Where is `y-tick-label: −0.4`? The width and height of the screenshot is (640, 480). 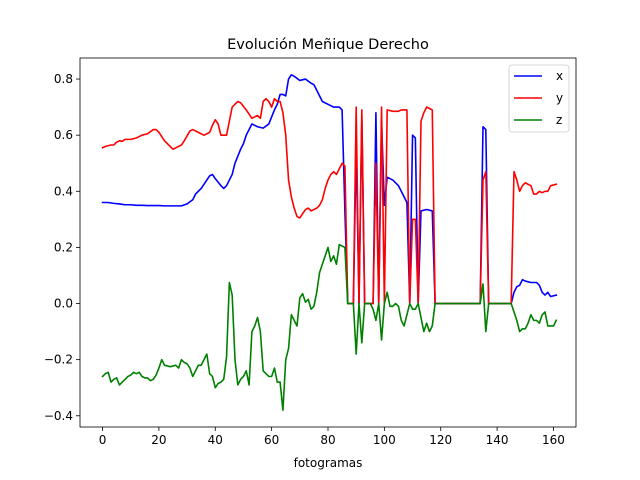
y-tick-label: −0.4 is located at coordinates (58, 416).